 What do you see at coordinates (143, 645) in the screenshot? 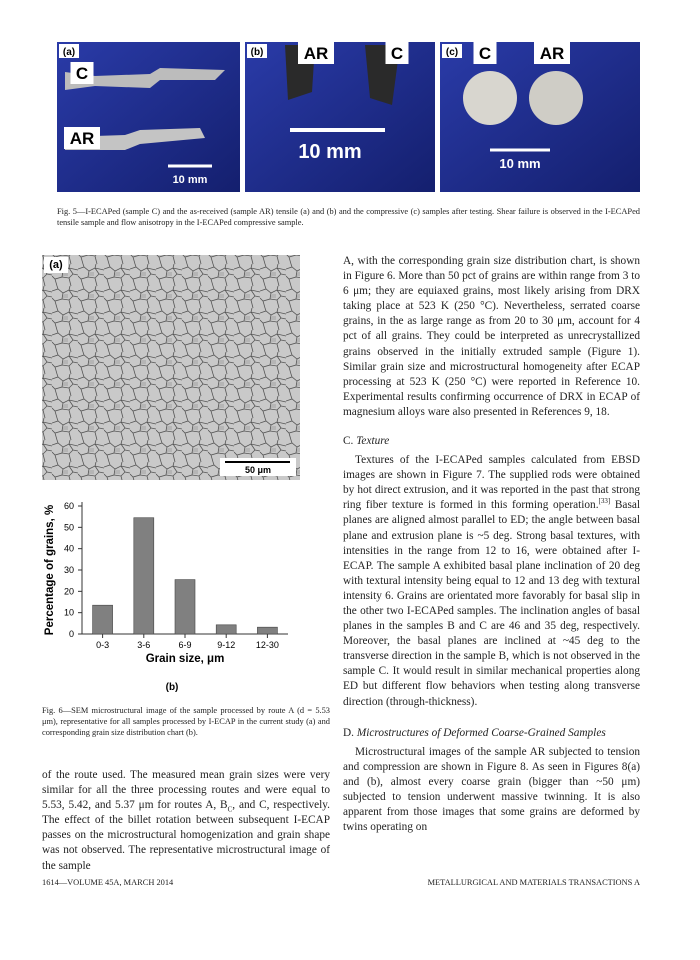
I see `x-tick-label: 3-6` at bounding box center [143, 645].